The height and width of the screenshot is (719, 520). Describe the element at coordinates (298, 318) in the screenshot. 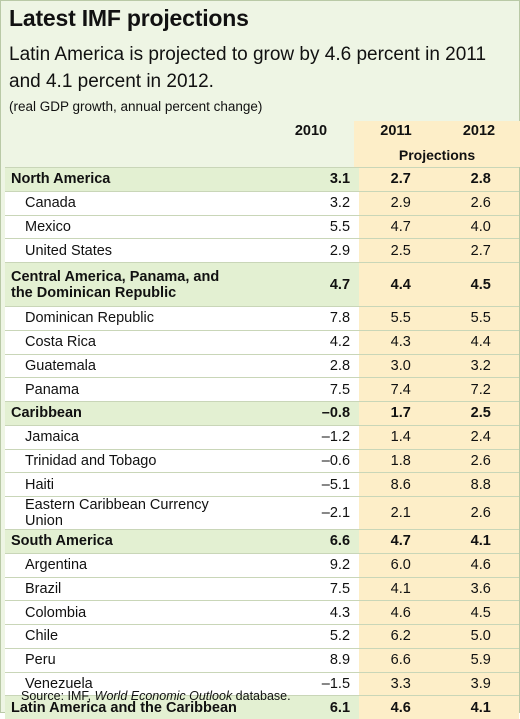

I see `cell-2010: 7.8` at that location.